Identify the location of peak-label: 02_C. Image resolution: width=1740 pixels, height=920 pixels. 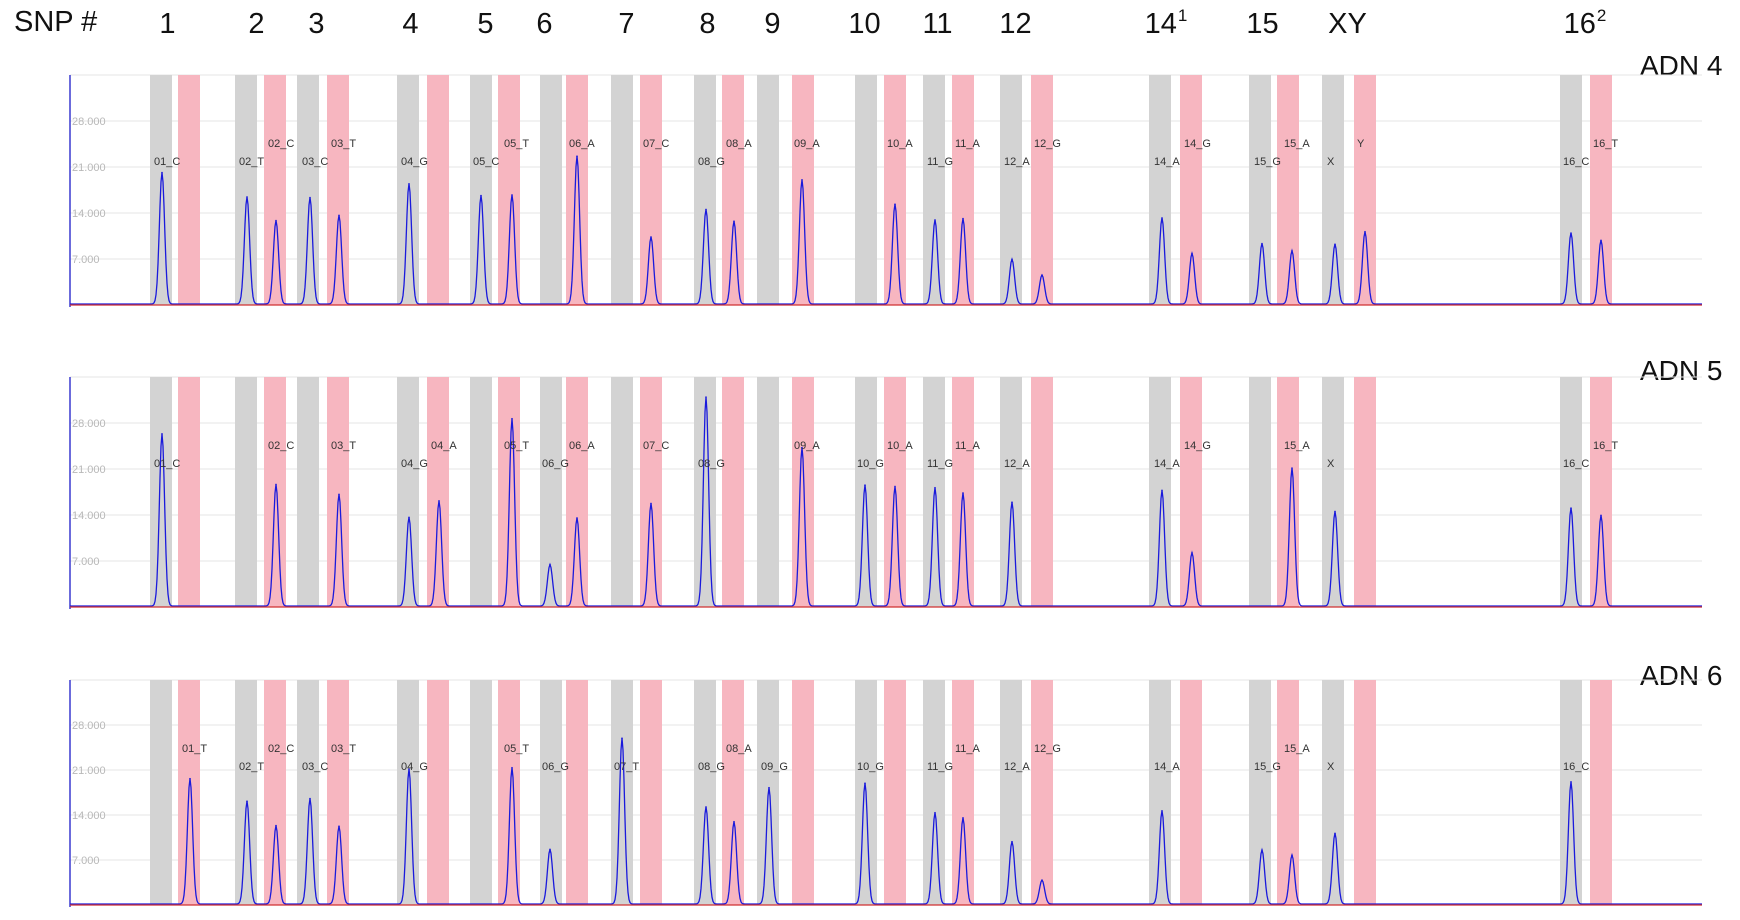
(281, 446).